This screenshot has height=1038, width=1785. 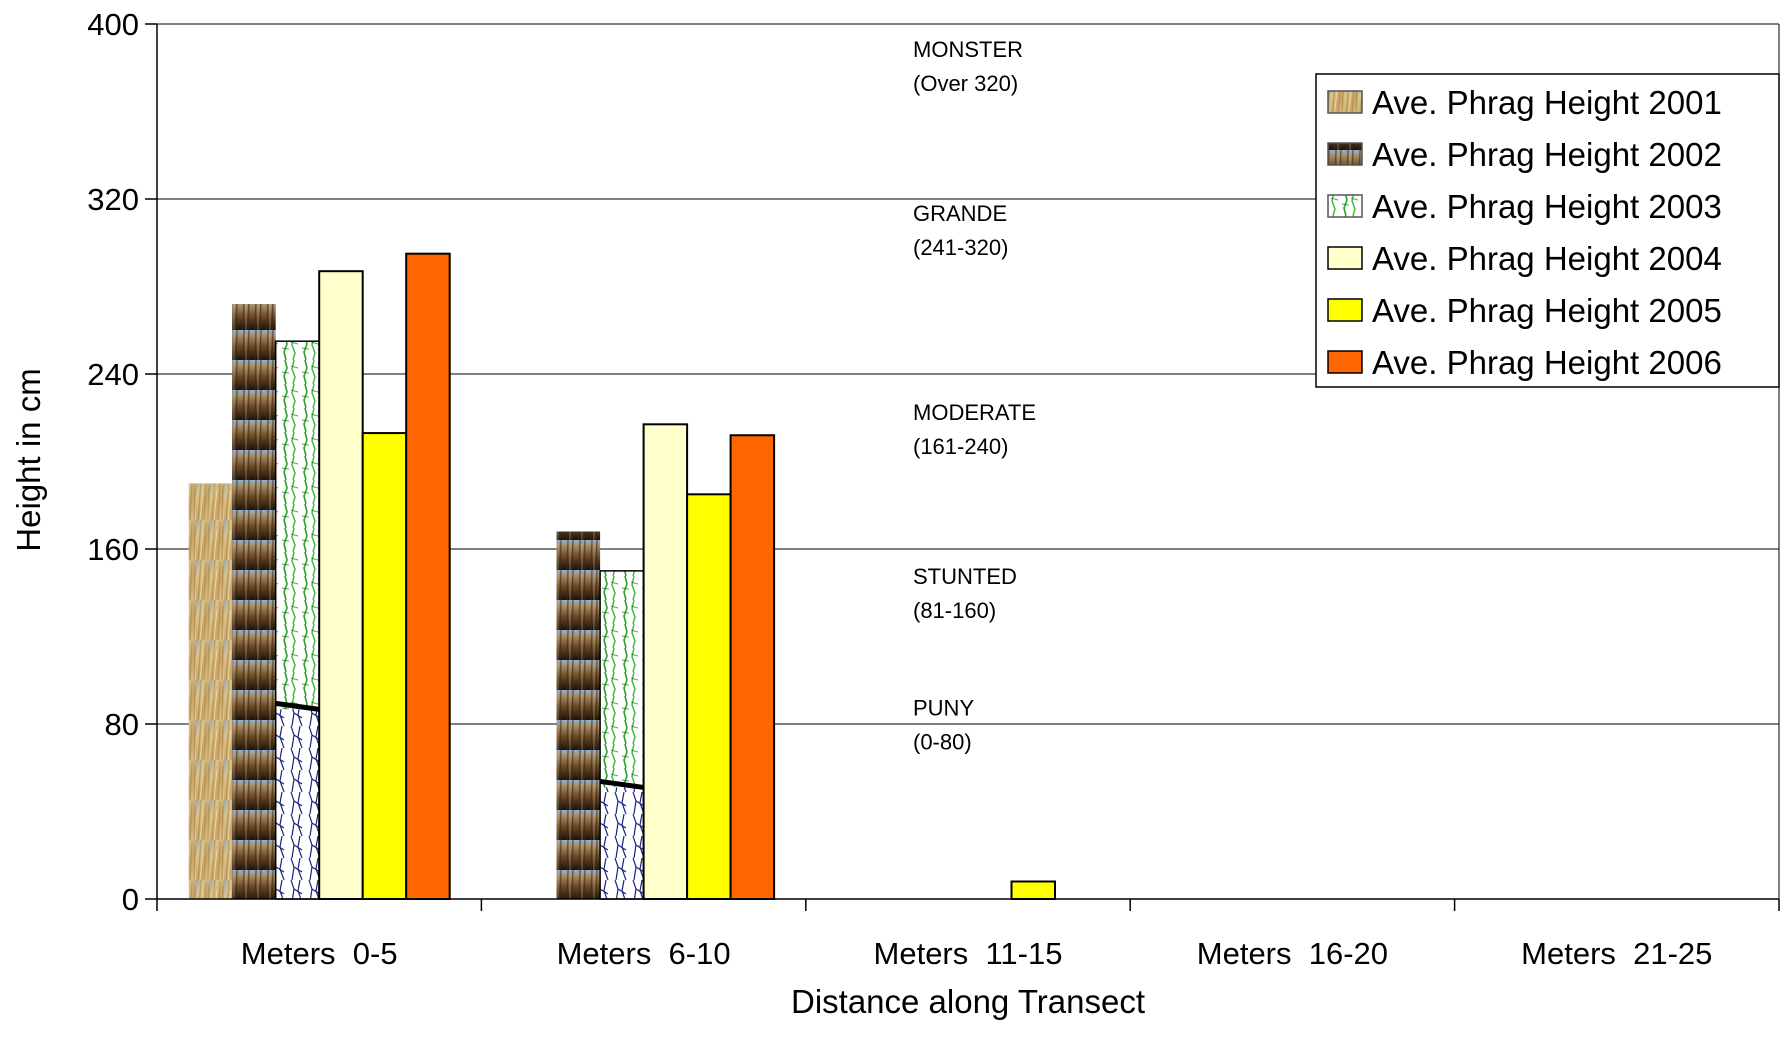 I want to click on y-tick-label-320: 320, so click(x=113, y=199).